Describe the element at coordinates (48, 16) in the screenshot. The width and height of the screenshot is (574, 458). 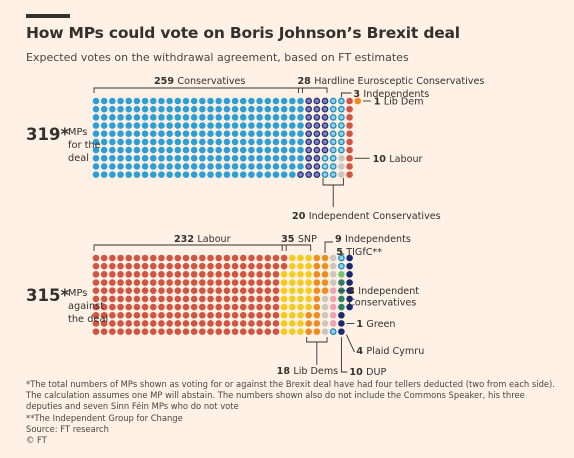
I see `title-rule` at that location.